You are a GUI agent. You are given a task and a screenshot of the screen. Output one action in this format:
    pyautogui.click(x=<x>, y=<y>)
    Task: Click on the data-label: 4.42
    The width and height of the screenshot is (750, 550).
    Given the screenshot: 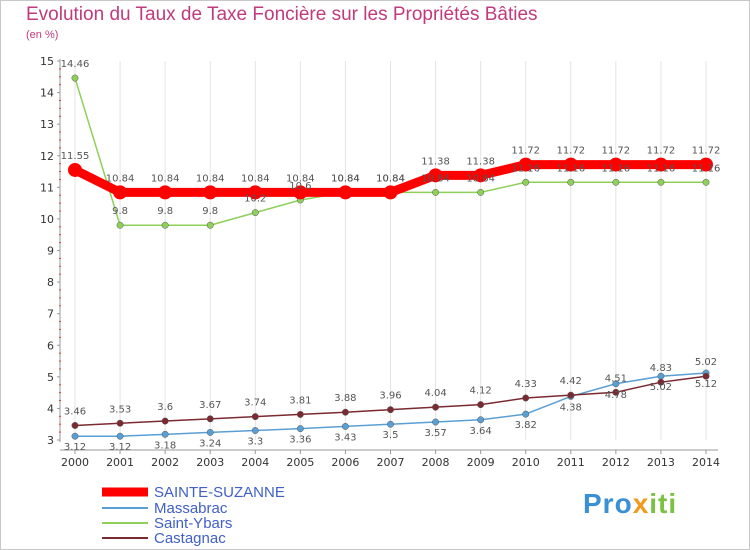 What is the action you would take?
    pyautogui.click(x=571, y=381)
    